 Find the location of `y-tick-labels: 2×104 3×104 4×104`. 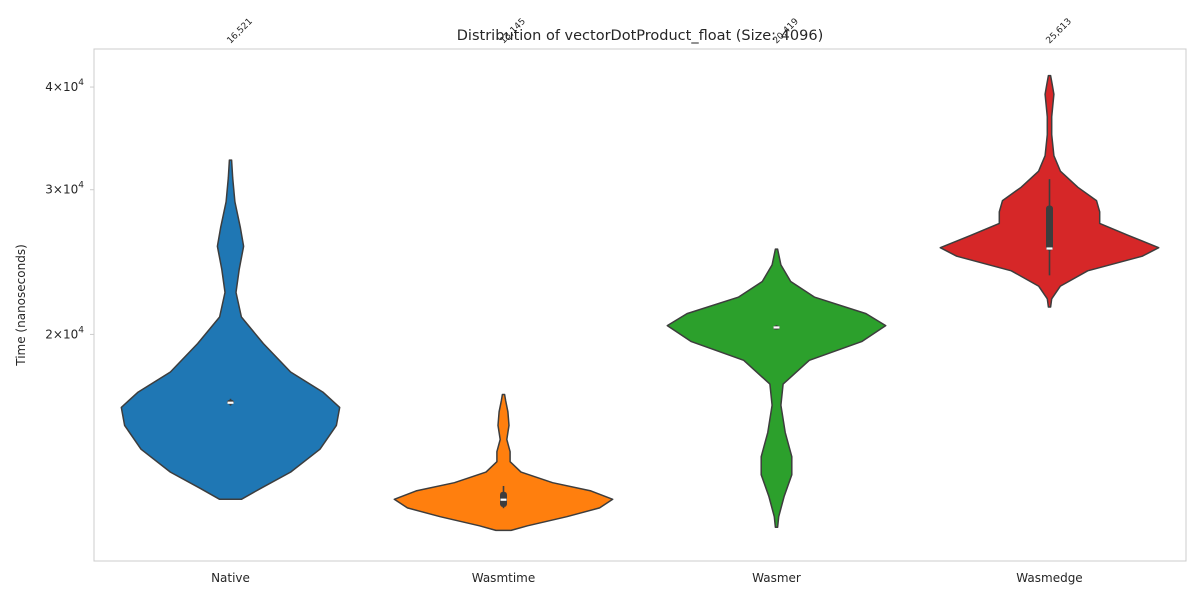

y-tick-labels: 2×104 3×104 4×104 is located at coordinates (69, 209).